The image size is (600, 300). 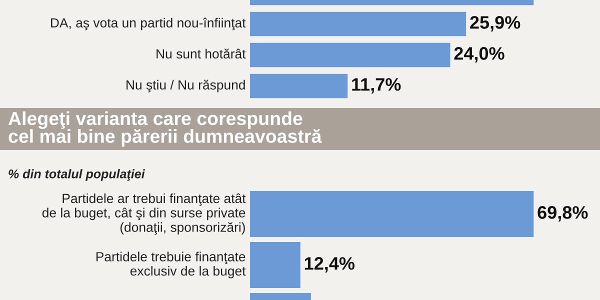 I want to click on y-tick-label: Nu sunt hotărât, so click(x=201, y=53).